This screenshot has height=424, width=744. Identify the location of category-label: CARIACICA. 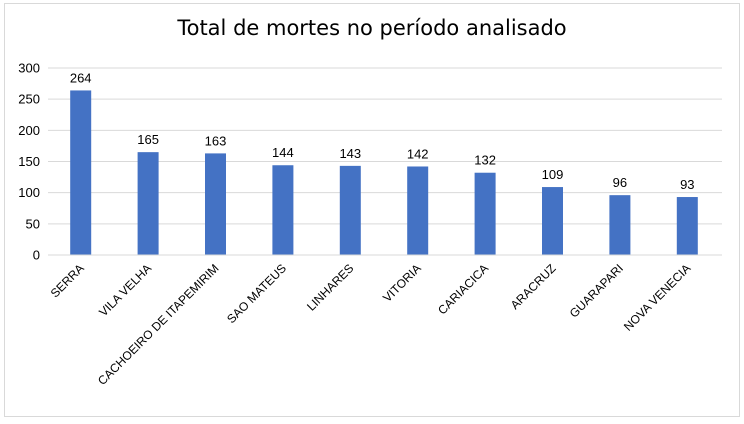
(463, 289).